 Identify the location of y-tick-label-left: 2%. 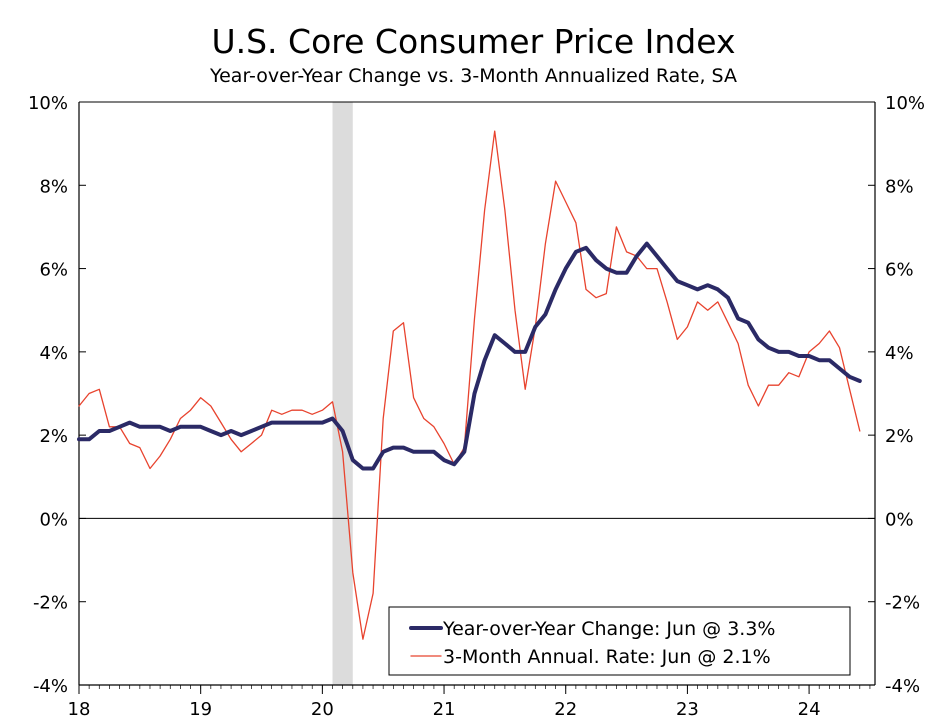
(53, 436).